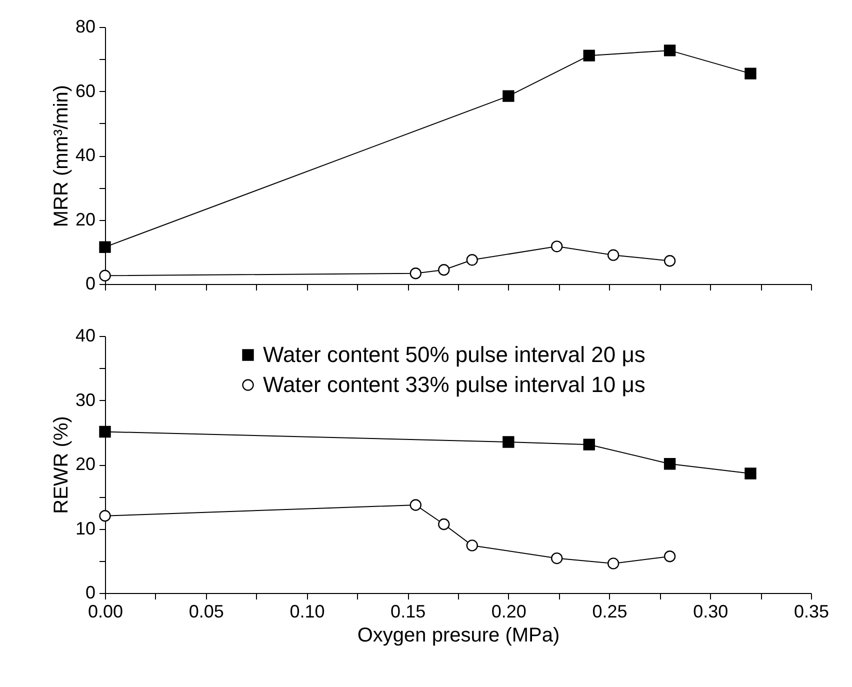  Describe the element at coordinates (454, 384) in the screenshot. I see `legend-label: Water content 33% pulse interval 10 μs` at that location.